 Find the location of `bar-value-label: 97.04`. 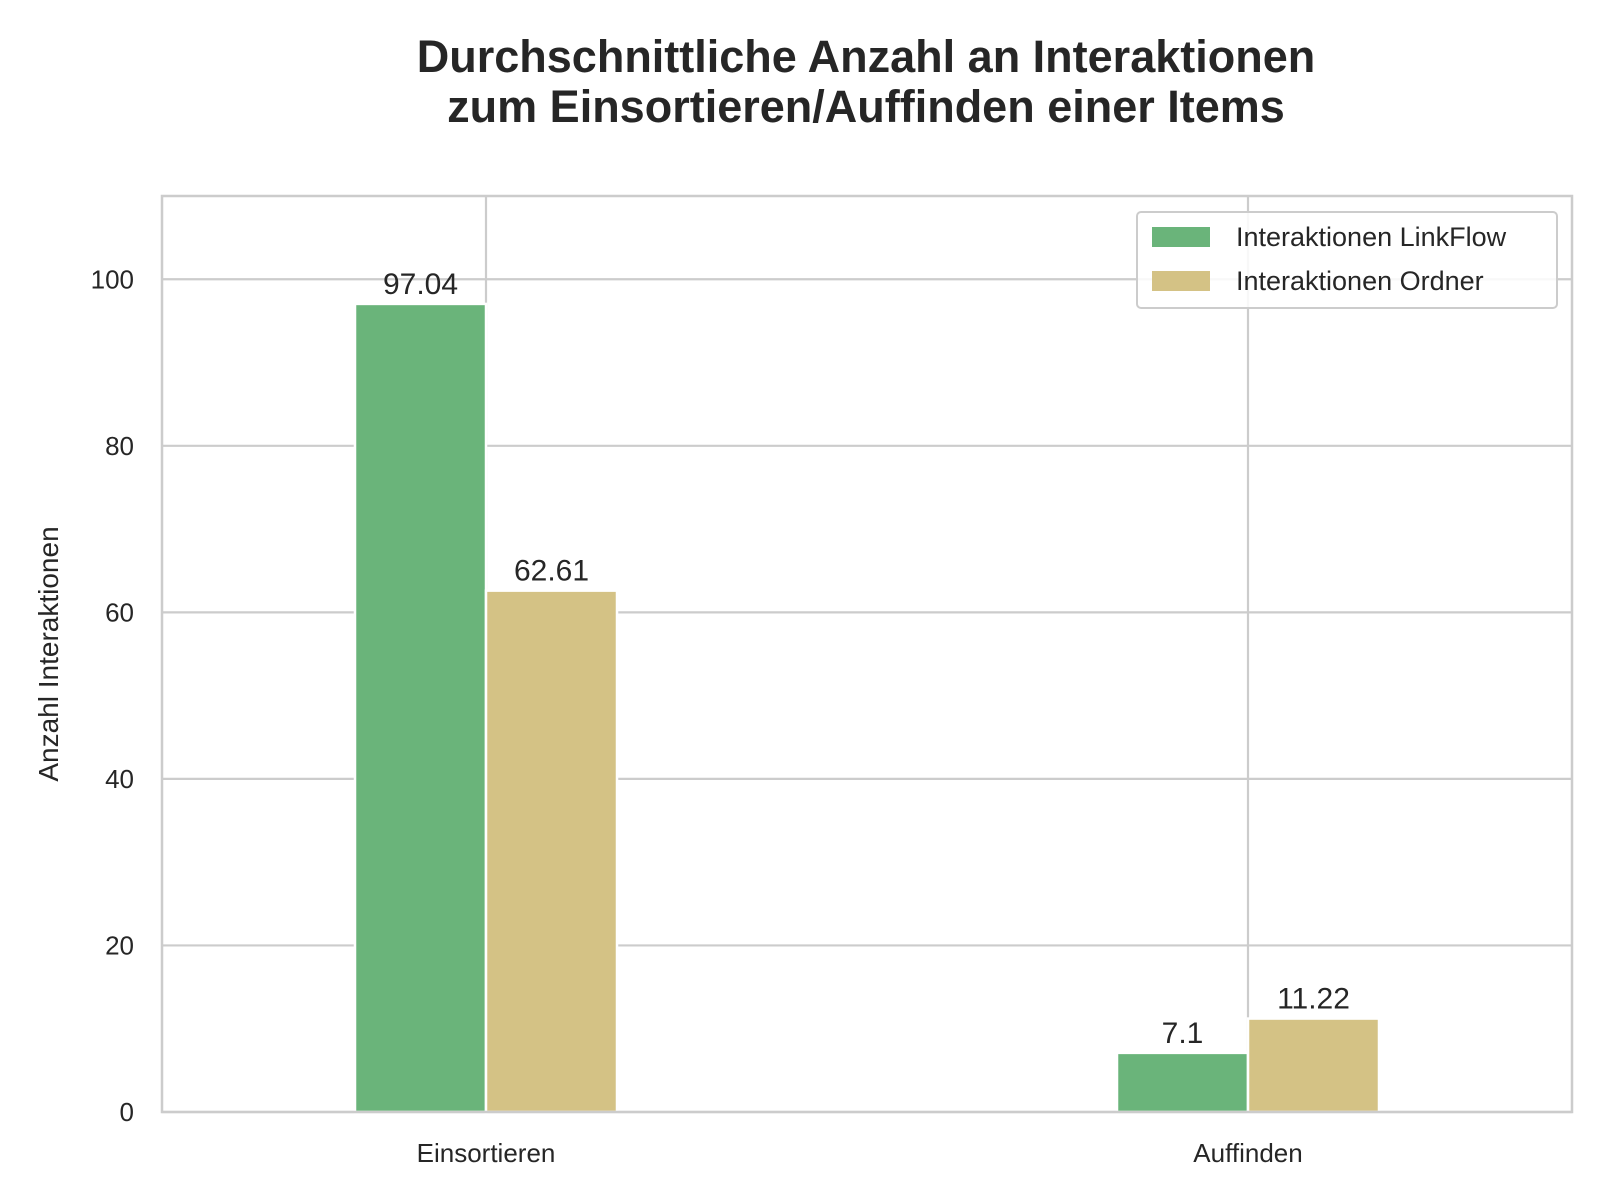

bar-value-label: 97.04 is located at coordinates (420, 284).